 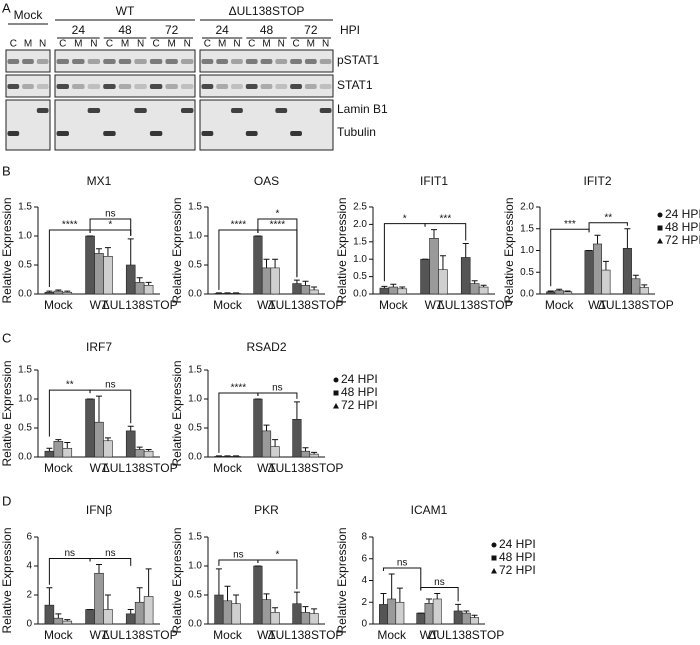 I want to click on y-tick-label: 0.5, so click(x=195, y=595).